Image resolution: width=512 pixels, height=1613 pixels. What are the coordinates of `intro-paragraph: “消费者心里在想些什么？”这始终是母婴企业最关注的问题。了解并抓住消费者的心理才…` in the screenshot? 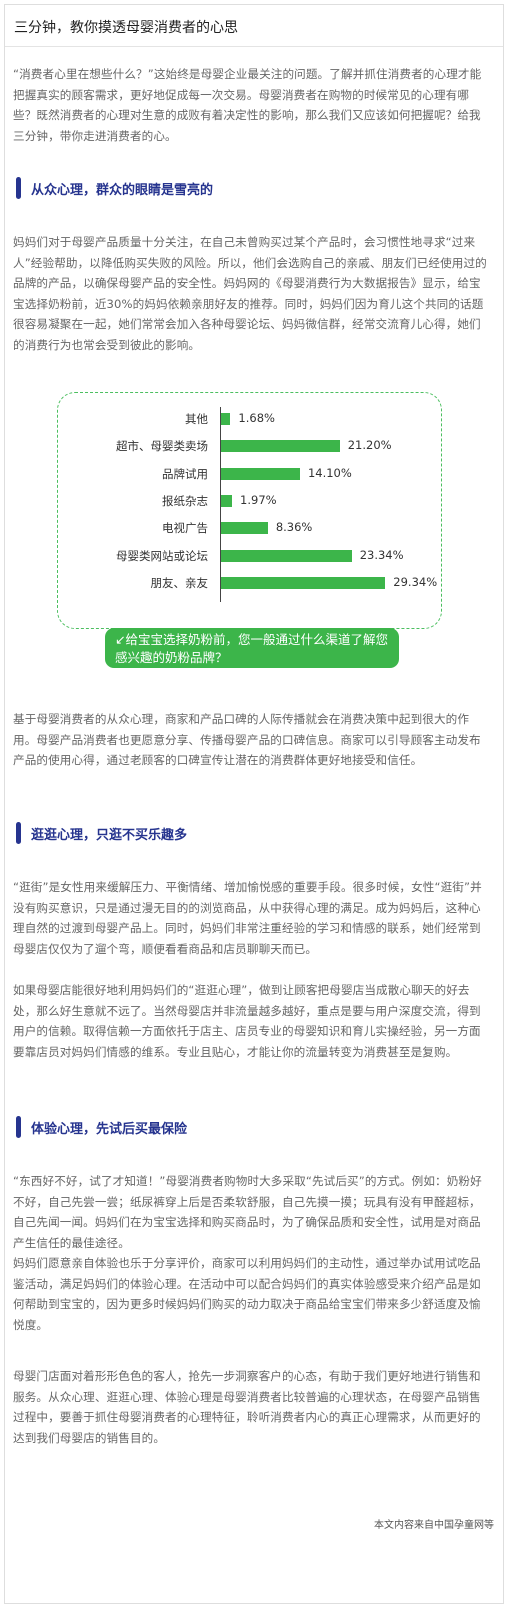 It's located at (247, 105).